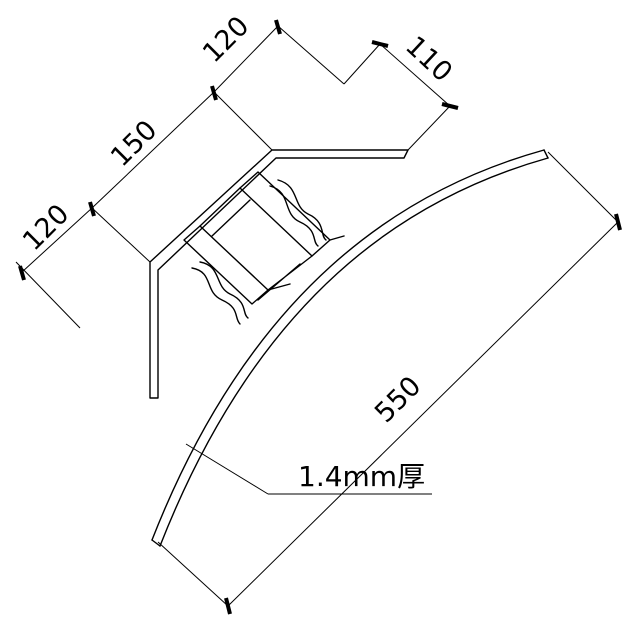 The height and width of the screenshot is (624, 636). What do you see at coordinates (361, 476) in the screenshot?
I see `thickness-note: 1.4mm厚` at bounding box center [361, 476].